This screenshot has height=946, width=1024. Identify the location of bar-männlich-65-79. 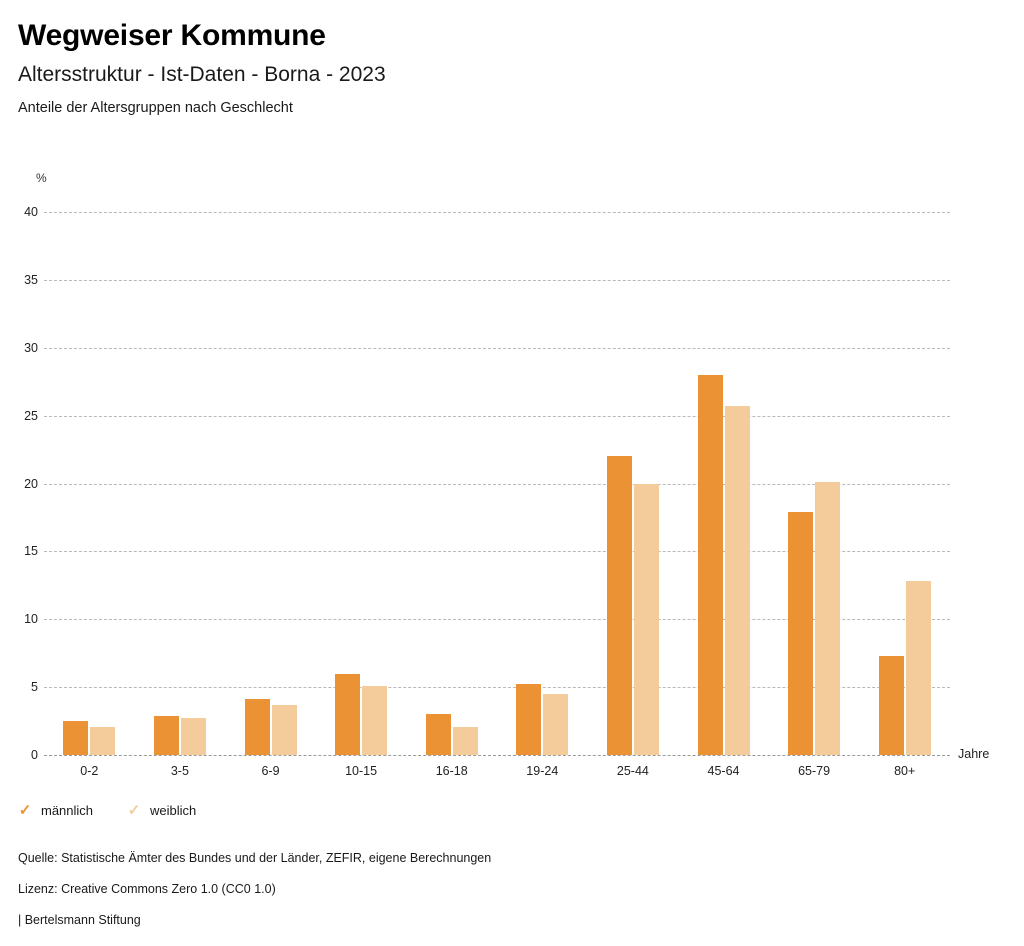
(801, 633).